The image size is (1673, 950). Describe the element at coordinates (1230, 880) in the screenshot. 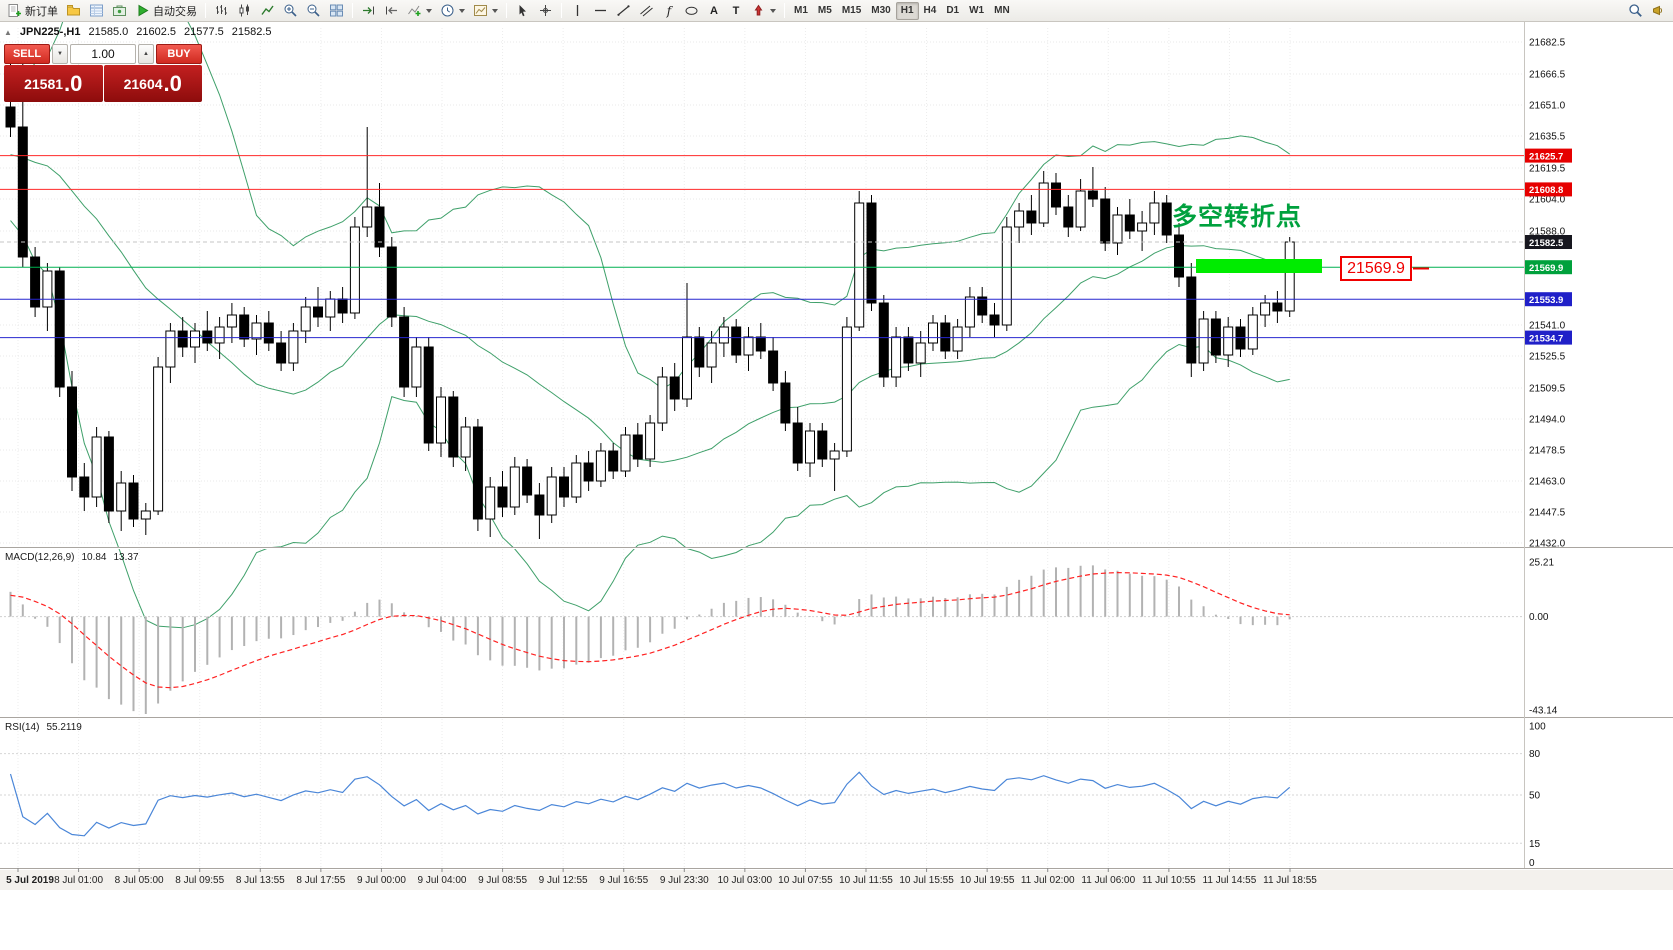

I see `time-tick-label: 11 Jul 14:55` at that location.